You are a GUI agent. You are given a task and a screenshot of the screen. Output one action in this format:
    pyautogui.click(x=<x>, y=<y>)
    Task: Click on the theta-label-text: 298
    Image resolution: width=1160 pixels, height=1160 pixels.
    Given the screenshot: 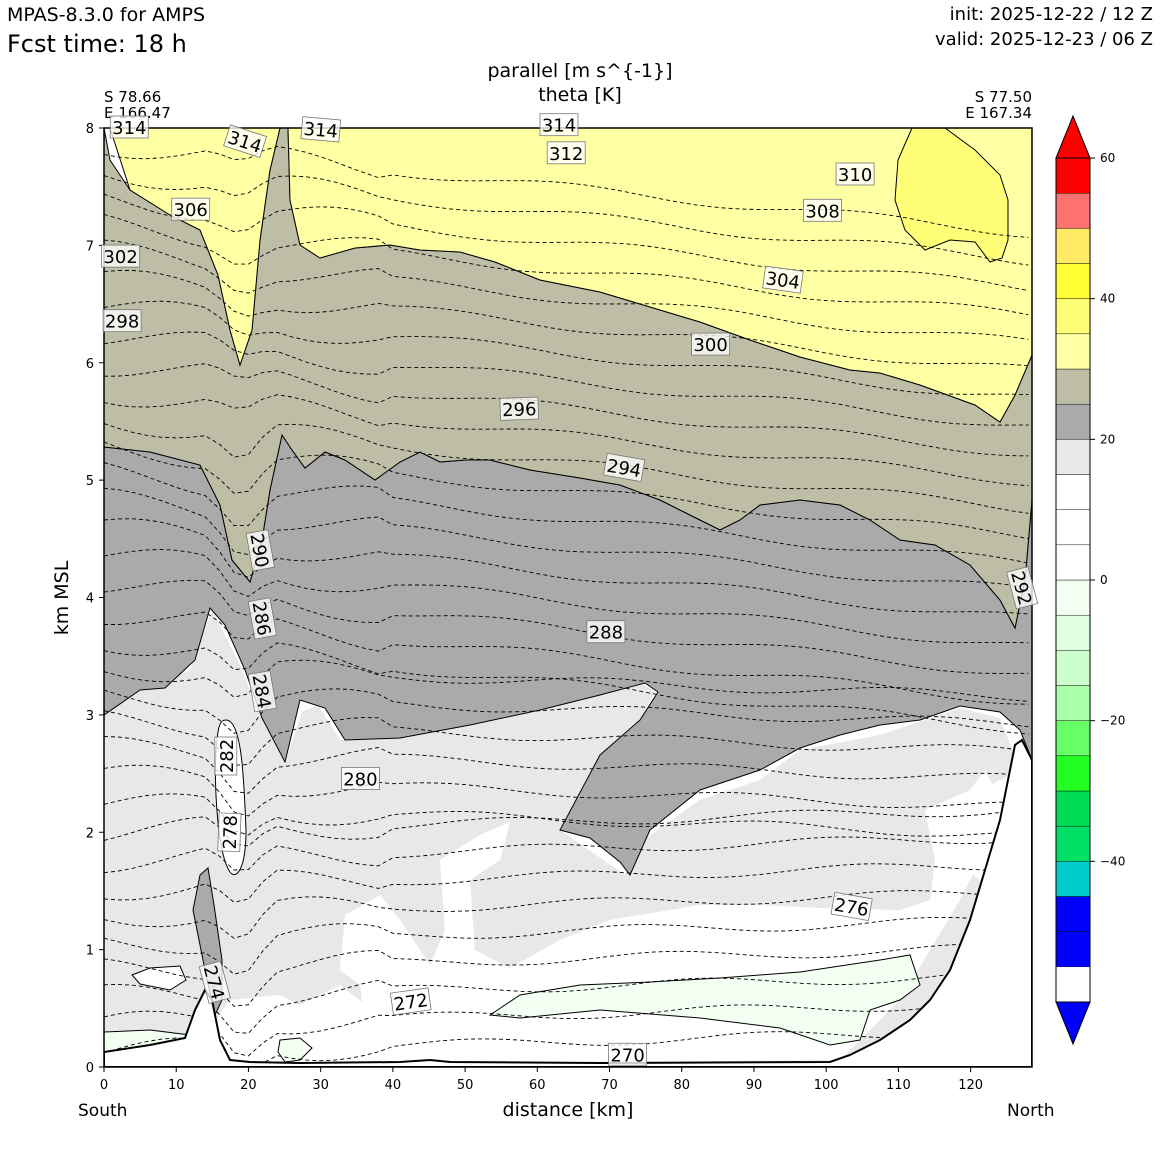 What is the action you would take?
    pyautogui.click(x=122, y=322)
    